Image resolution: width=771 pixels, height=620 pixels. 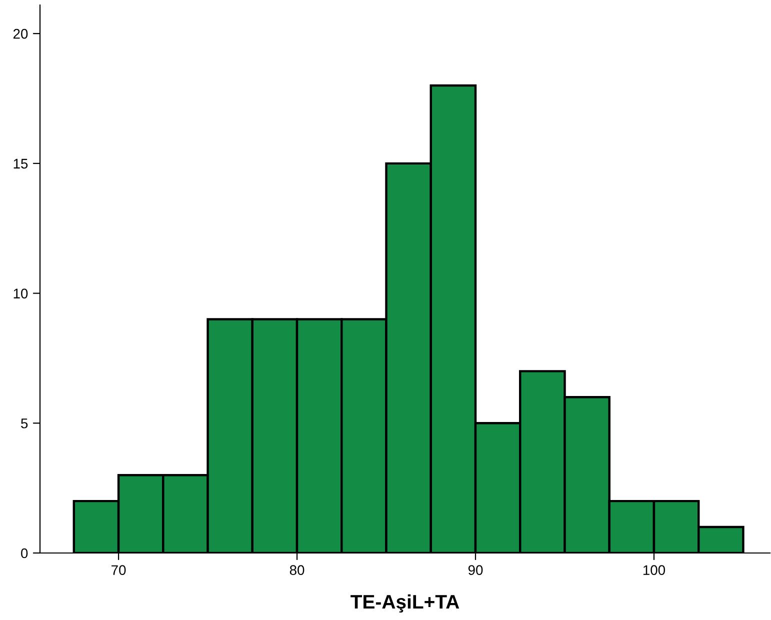 What do you see at coordinates (475, 570) in the screenshot?
I see `x-tick-label: 90` at bounding box center [475, 570].